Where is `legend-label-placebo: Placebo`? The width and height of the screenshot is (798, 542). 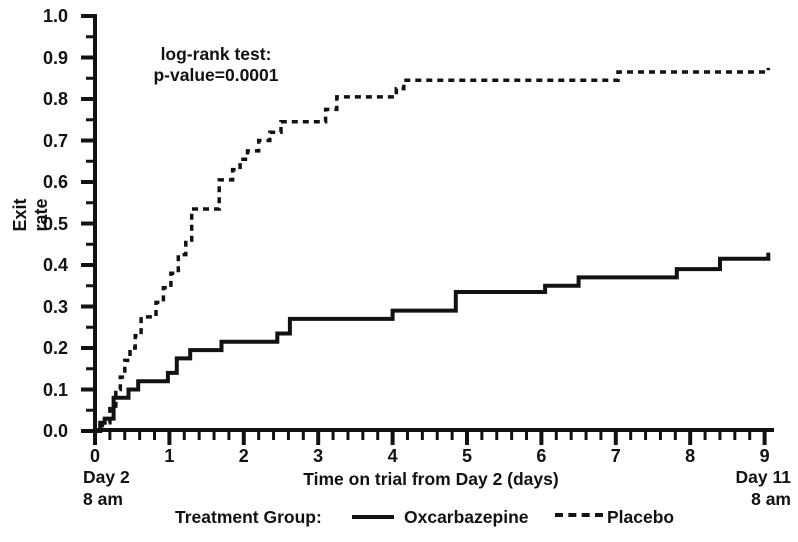
legend-label-placebo: Placebo is located at coordinates (641, 517).